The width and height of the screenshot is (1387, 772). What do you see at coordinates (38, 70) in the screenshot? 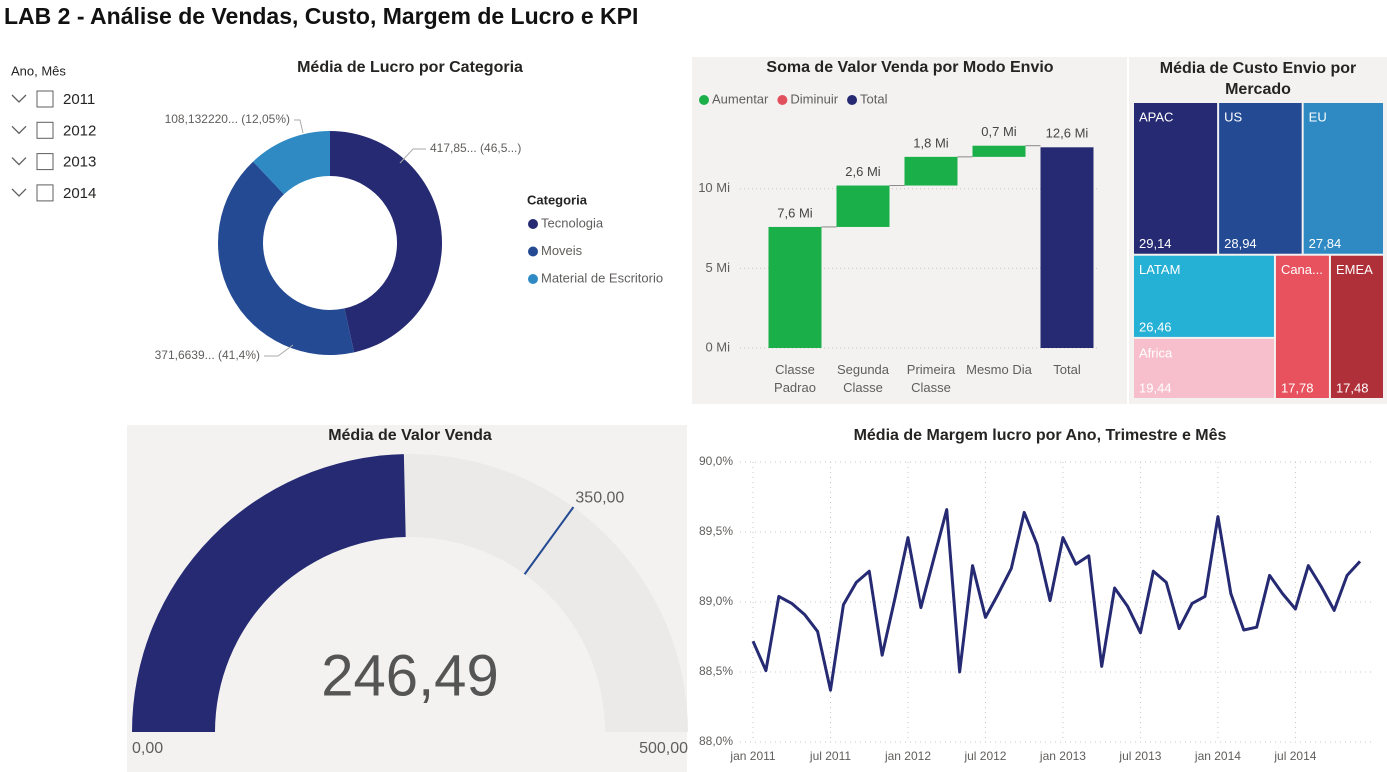
I see `slicer-title: Ano, Mês` at bounding box center [38, 70].